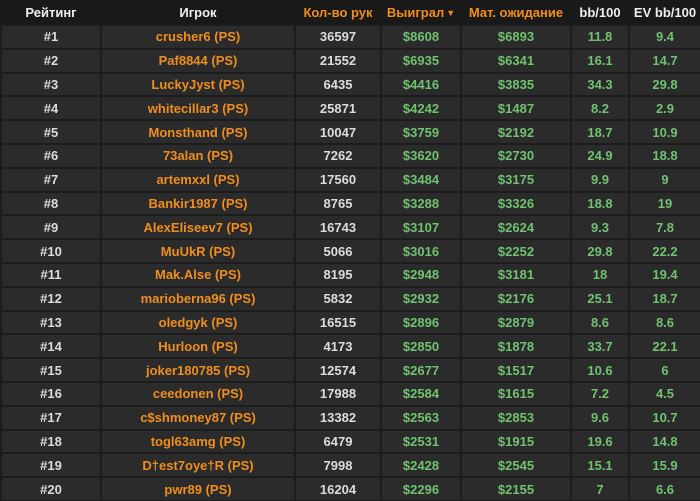  What do you see at coordinates (421, 227) in the screenshot?
I see `cell-won: $3107` at bounding box center [421, 227].